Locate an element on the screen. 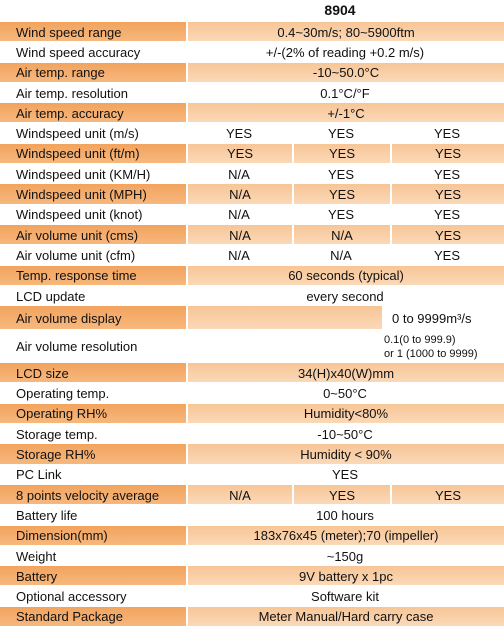 The width and height of the screenshot is (504, 630). spec-row: Temp. response time 60 seconds (typical) is located at coordinates (252, 276).